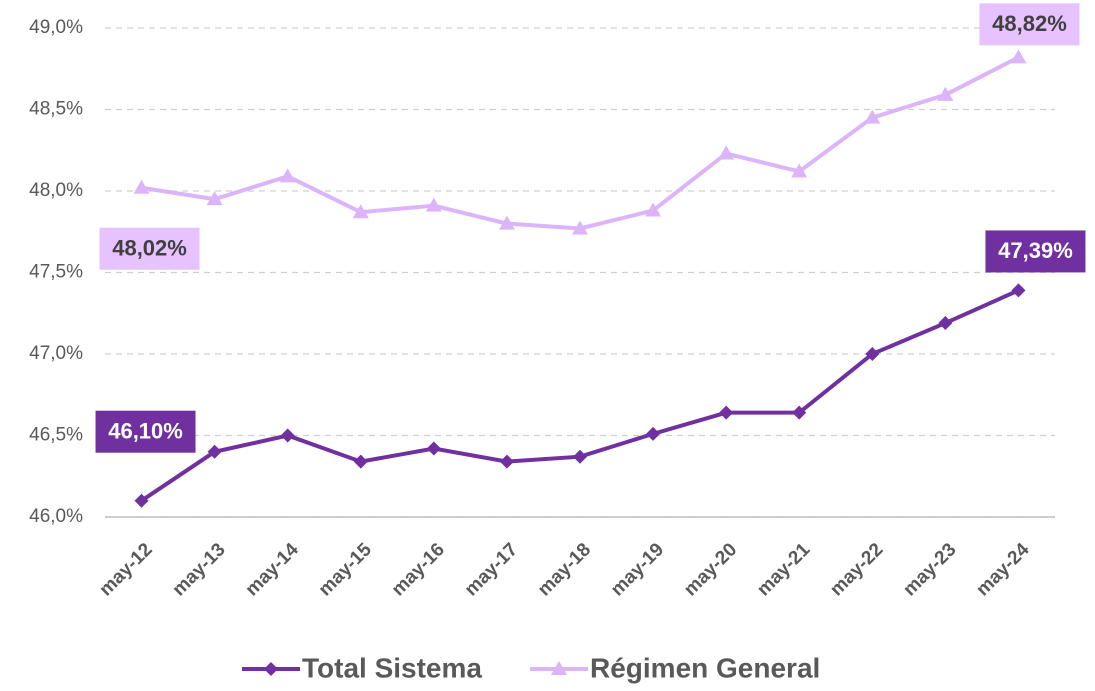 Image resolution: width=1095 pixels, height=691 pixels. I want to click on value-label: 47,39%, so click(1035, 250).